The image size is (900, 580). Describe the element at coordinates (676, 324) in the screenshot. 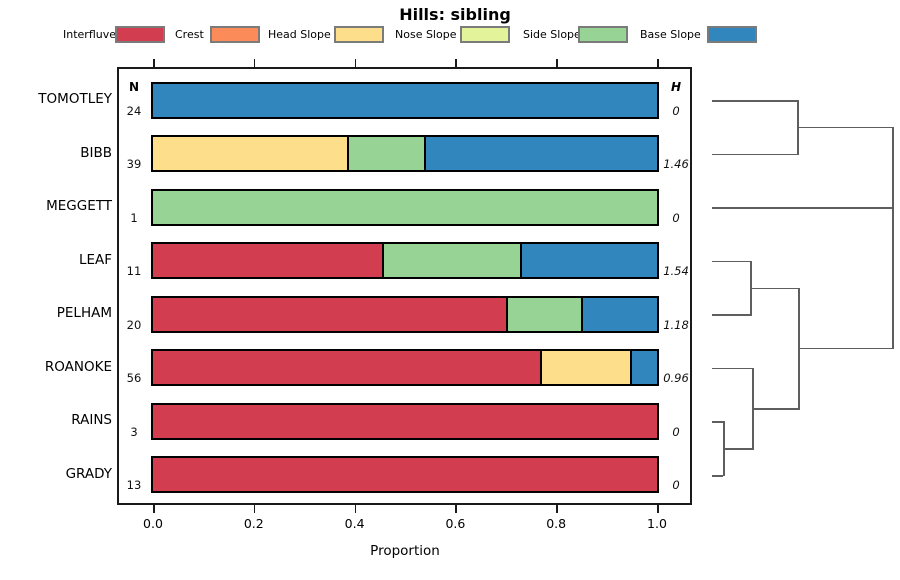

I see `h-value-pelham: 1.18` at that location.